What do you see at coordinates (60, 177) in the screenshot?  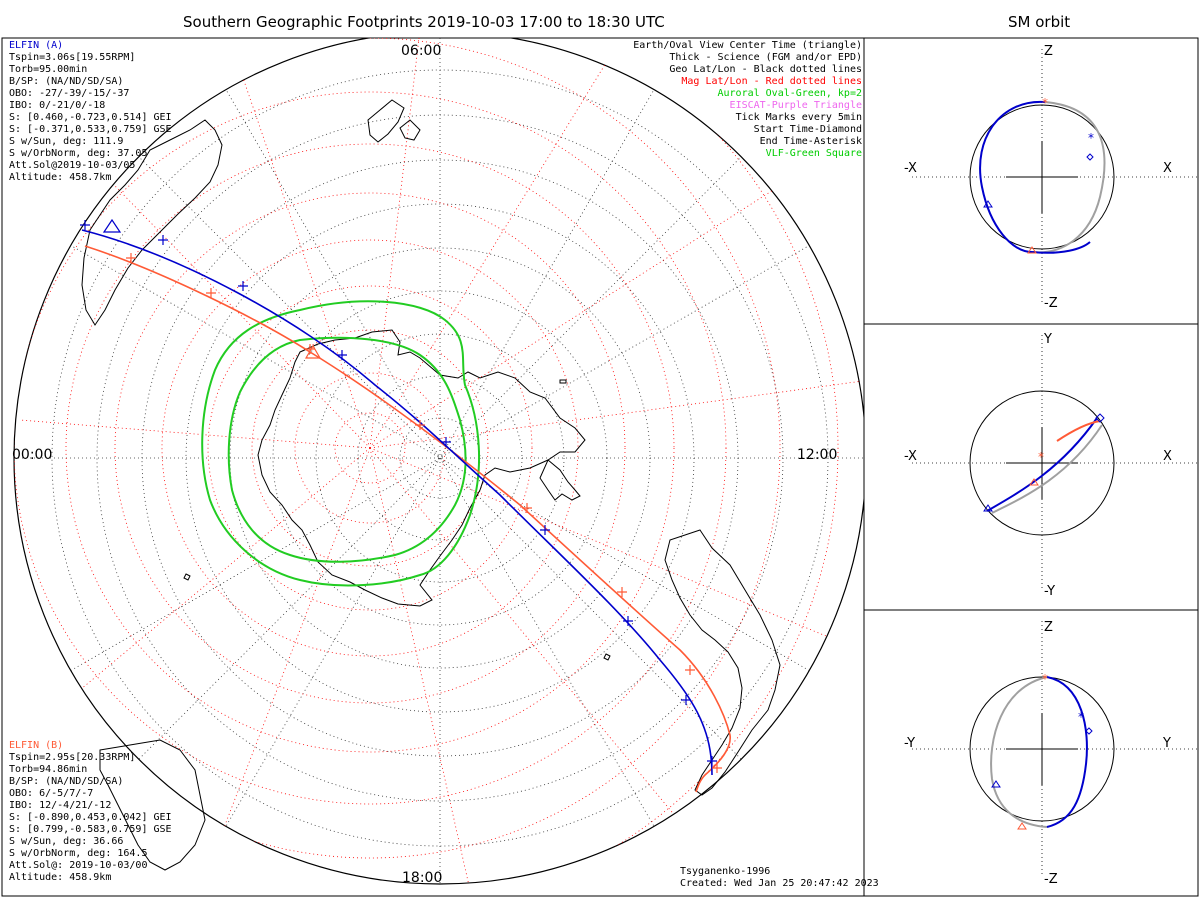 I see `elfin-a-info-line: Altitude: 458.7km` at bounding box center [60, 177].